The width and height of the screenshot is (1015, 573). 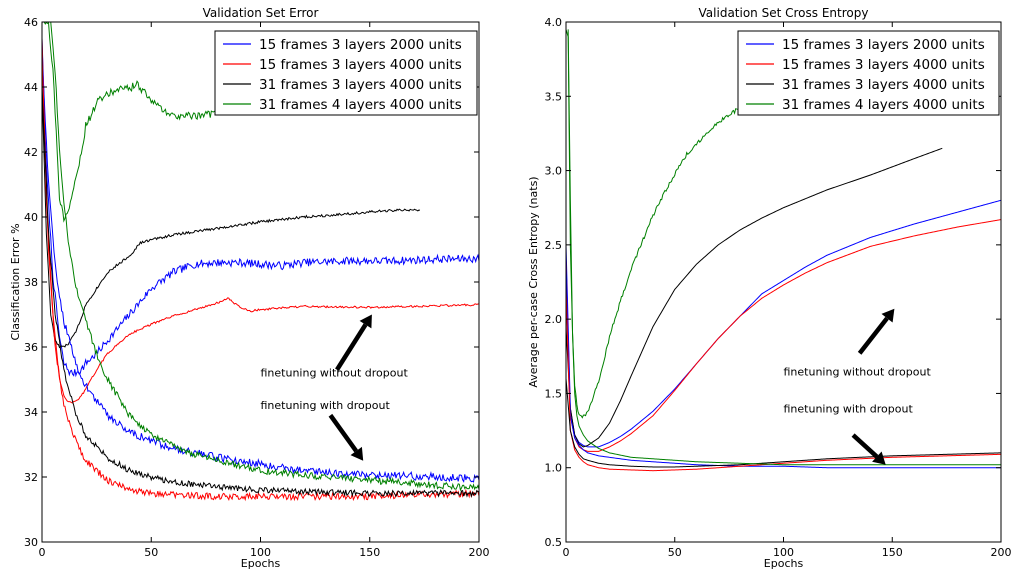 What do you see at coordinates (554, 96) in the screenshot?
I see `y-tick-label: 3.5` at bounding box center [554, 96].